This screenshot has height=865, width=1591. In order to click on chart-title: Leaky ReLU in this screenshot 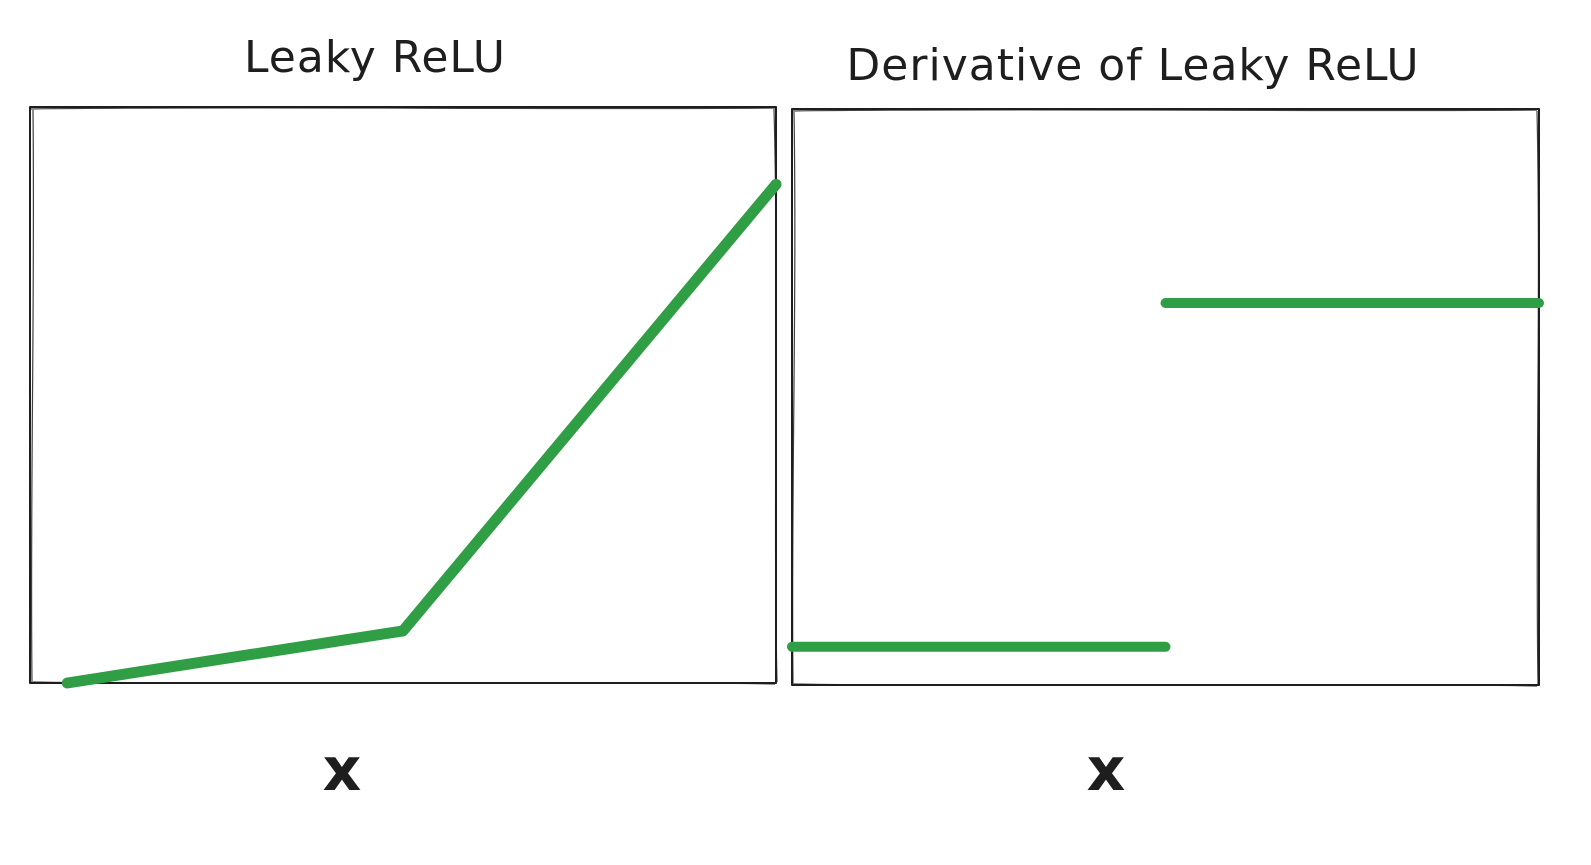, I will do `click(375, 57)`.